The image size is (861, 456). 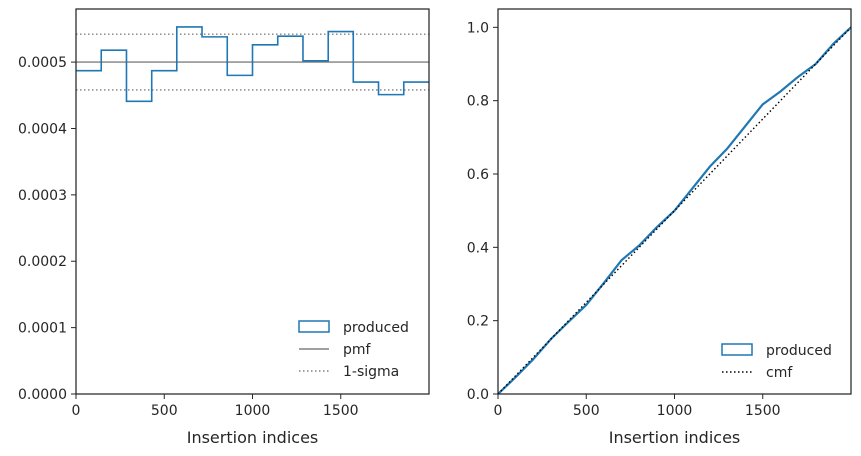 I want to click on y-tick-label: 0.2, so click(x=478, y=322).